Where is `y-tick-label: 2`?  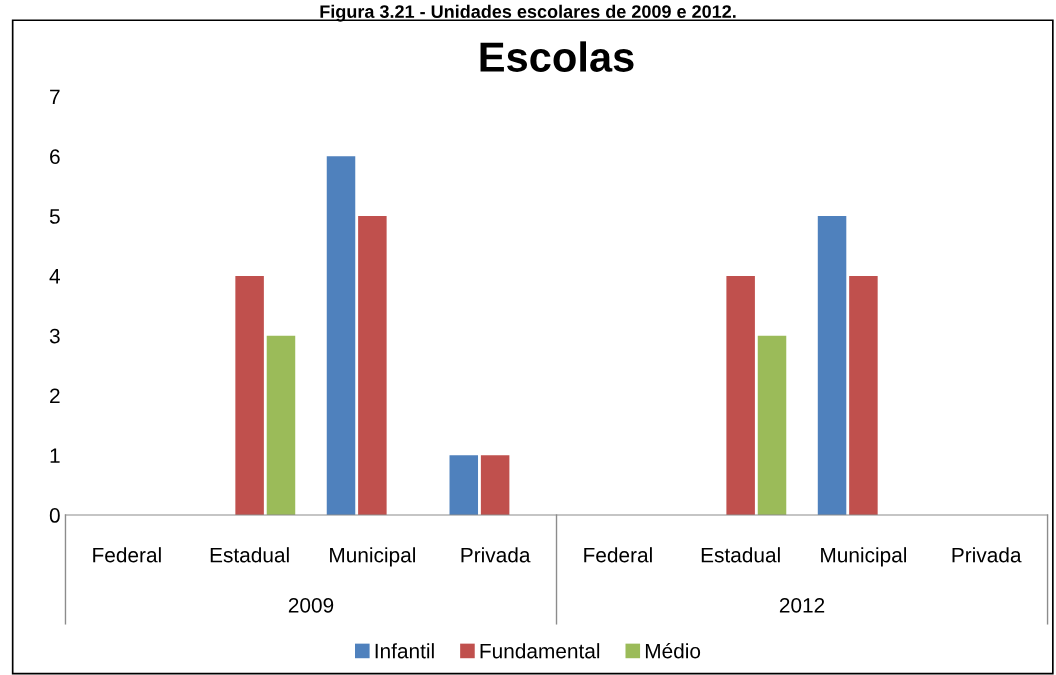 y-tick-label: 2 is located at coordinates (55, 395).